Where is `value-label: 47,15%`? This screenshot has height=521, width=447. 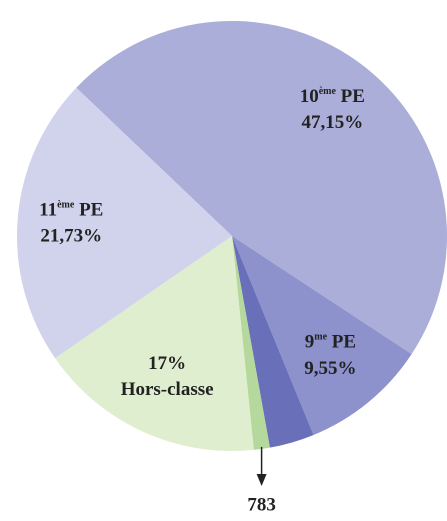
value-label: 47,15% is located at coordinates (332, 122).